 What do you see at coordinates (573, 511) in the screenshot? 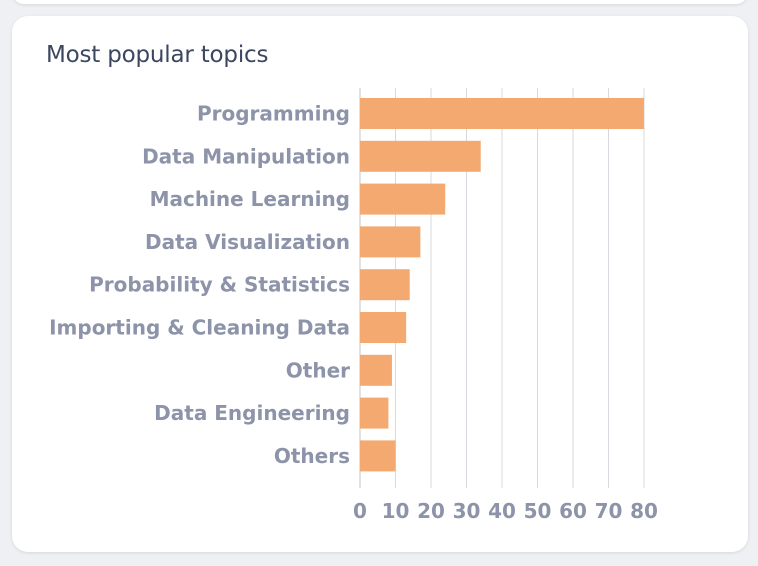
I see `x-tick-label: 60` at bounding box center [573, 511].